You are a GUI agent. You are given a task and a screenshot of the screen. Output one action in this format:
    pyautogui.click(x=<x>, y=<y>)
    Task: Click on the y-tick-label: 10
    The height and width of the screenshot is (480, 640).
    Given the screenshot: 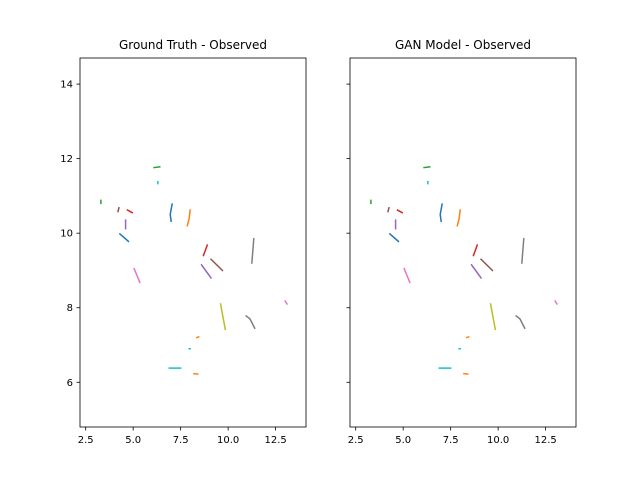 What is the action you would take?
    pyautogui.click(x=66, y=234)
    